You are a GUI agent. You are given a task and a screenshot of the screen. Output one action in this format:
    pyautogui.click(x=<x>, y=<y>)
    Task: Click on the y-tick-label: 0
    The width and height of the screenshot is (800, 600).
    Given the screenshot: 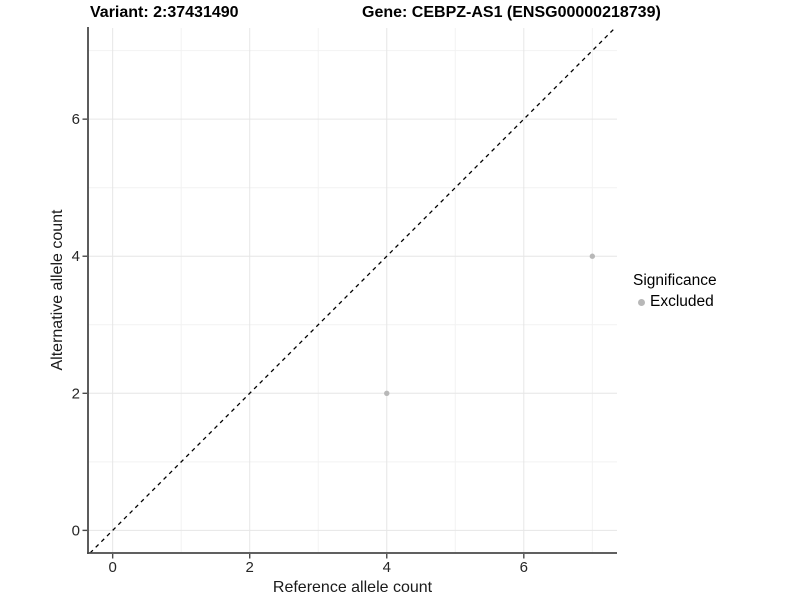 What is the action you would take?
    pyautogui.click(x=76, y=530)
    